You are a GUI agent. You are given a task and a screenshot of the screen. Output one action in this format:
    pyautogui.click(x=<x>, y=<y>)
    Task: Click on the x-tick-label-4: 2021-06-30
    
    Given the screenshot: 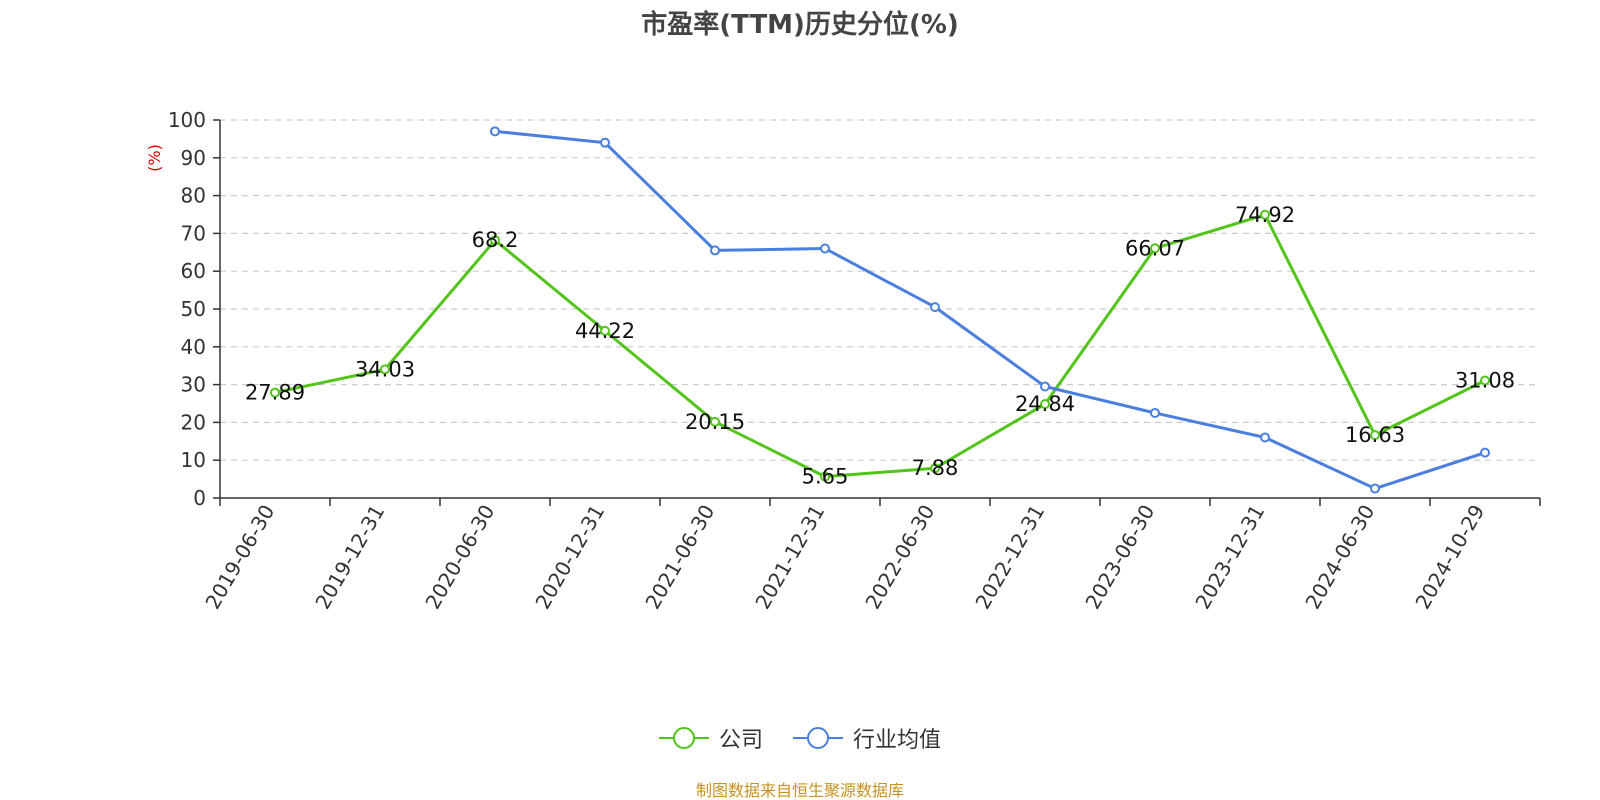 What is the action you would take?
    pyautogui.click(x=679, y=557)
    